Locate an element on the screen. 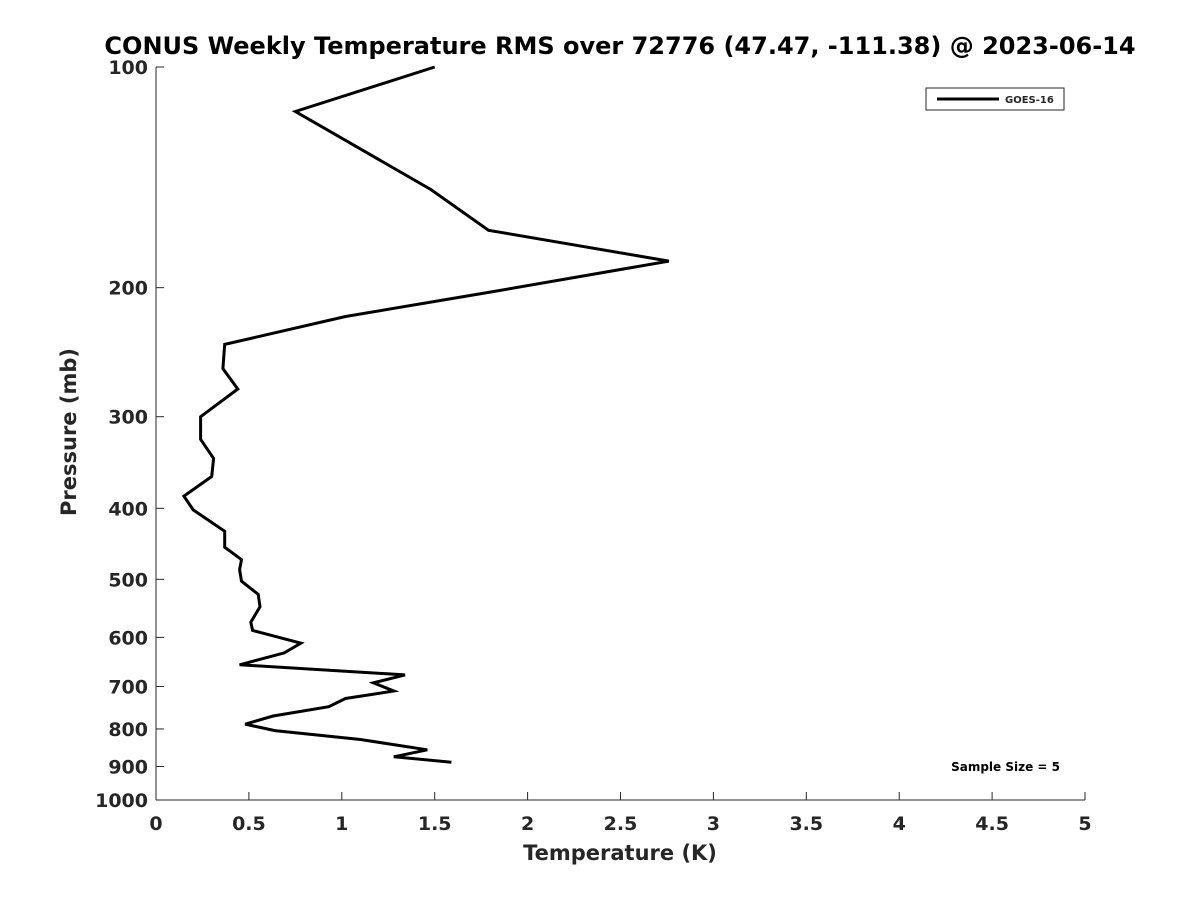 The height and width of the screenshot is (904, 1200). legend-entry-label: GOES-16 is located at coordinates (1029, 100).